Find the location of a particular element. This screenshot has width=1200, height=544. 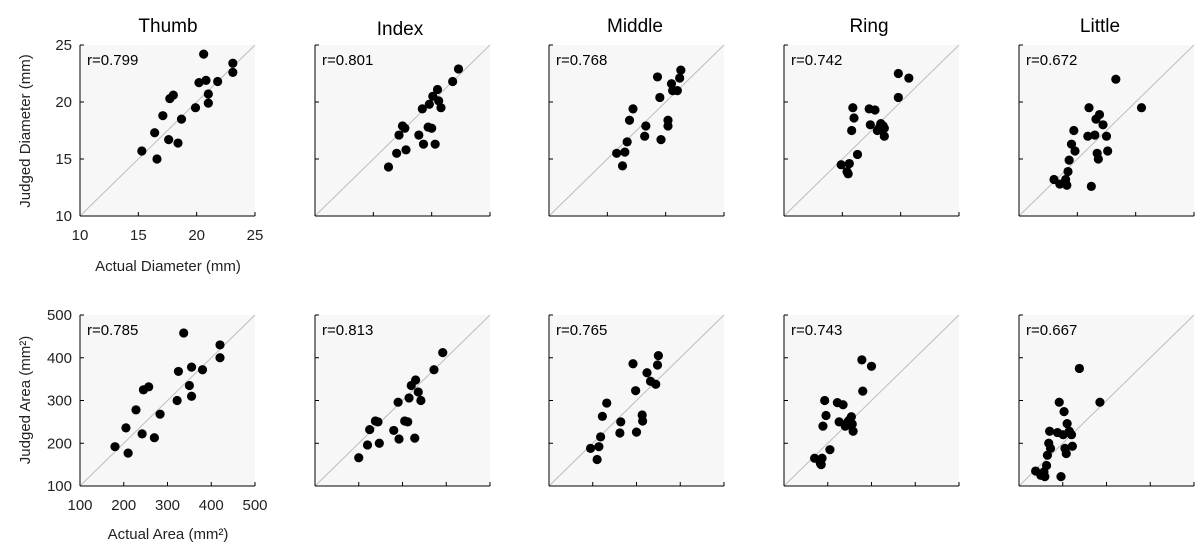

x-axis-label-diameter: Actual Diameter (mm) is located at coordinates (168, 266).